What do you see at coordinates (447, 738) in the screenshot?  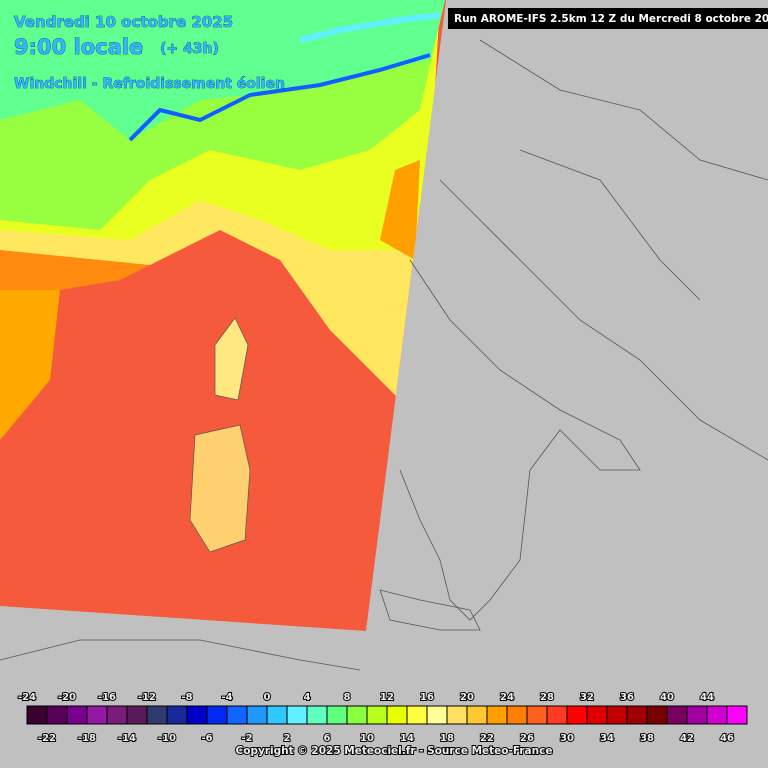 I see `legend-label: 18` at bounding box center [447, 738].